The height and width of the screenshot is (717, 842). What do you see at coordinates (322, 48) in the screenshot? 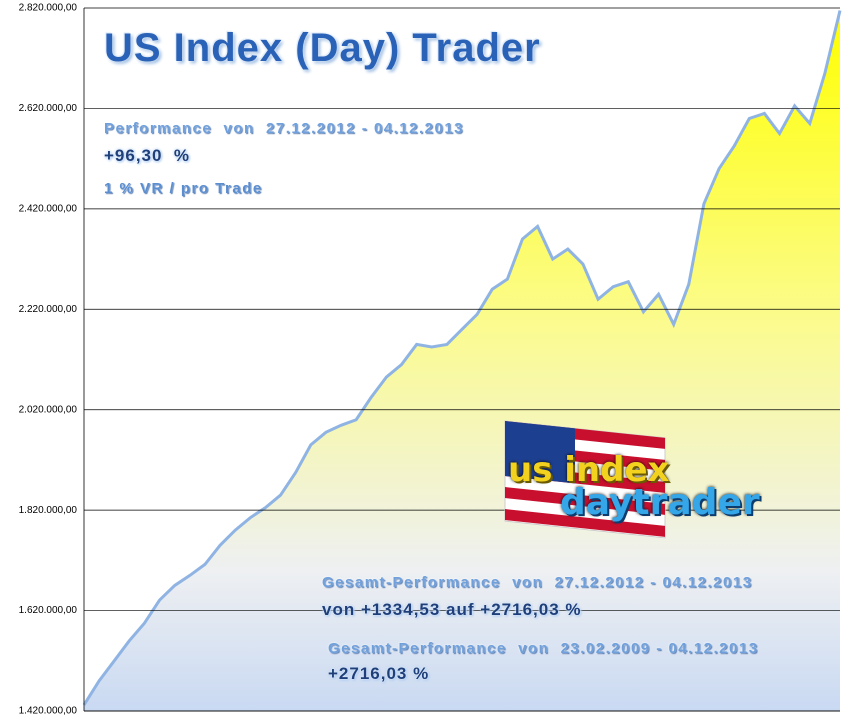
I see `chart-title: US Index (Day) Trader` at bounding box center [322, 48].